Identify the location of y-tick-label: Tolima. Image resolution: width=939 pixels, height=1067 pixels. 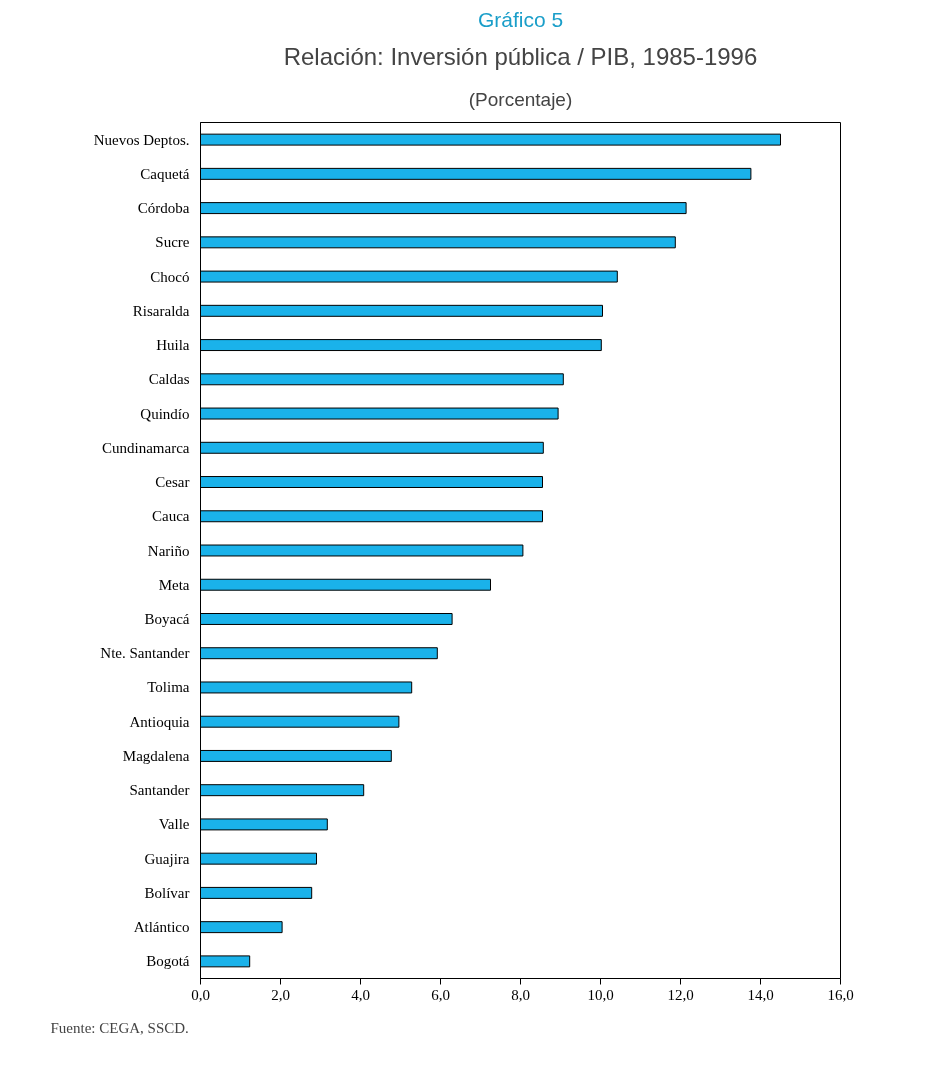
(168, 687).